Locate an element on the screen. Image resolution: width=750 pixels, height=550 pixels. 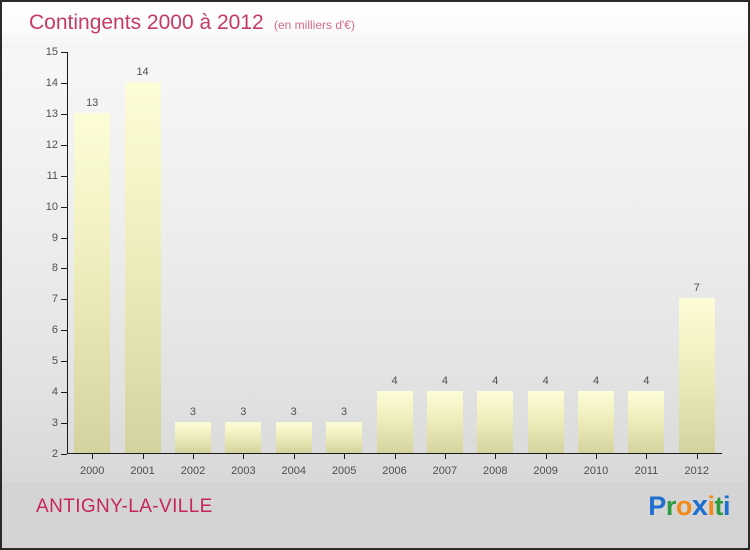
x-tick-label-2008: 2008 is located at coordinates (495, 471).